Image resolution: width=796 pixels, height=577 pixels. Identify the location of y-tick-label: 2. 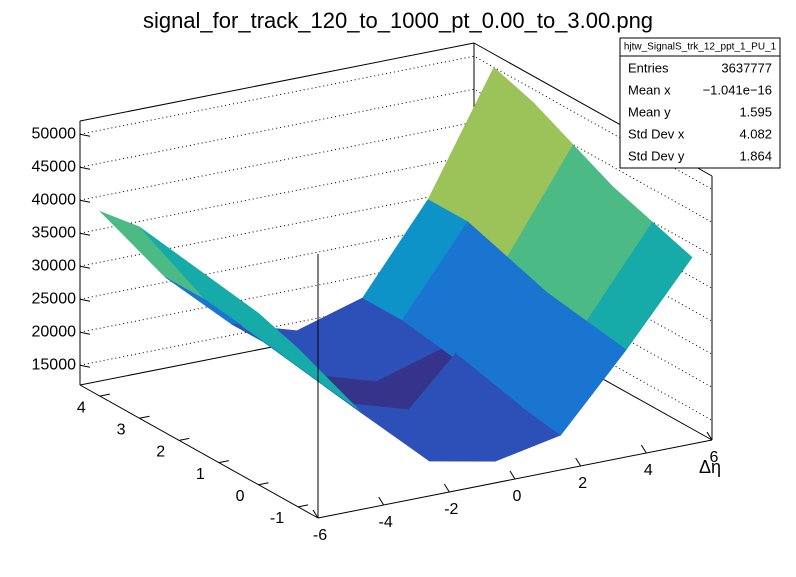
(160, 452).